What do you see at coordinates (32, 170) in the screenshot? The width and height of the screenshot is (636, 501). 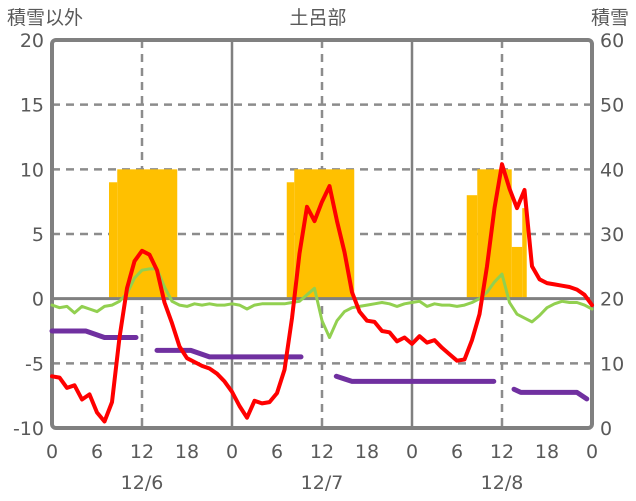 I see `left-tick-label: 10` at bounding box center [32, 170].